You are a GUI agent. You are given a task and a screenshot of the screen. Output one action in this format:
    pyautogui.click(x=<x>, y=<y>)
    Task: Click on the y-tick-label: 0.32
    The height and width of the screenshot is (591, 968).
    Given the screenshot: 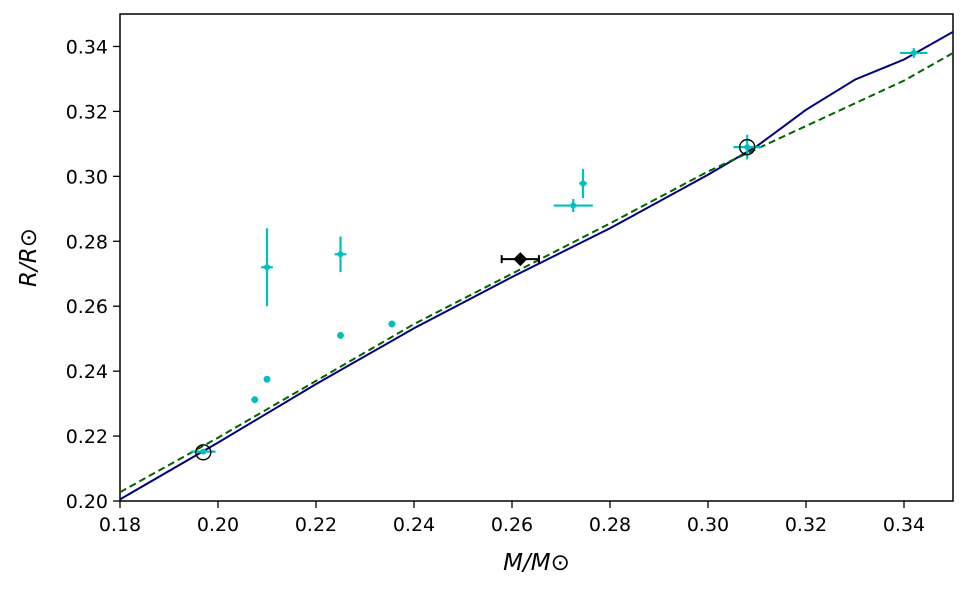 What is the action you would take?
    pyautogui.click(x=87, y=112)
    